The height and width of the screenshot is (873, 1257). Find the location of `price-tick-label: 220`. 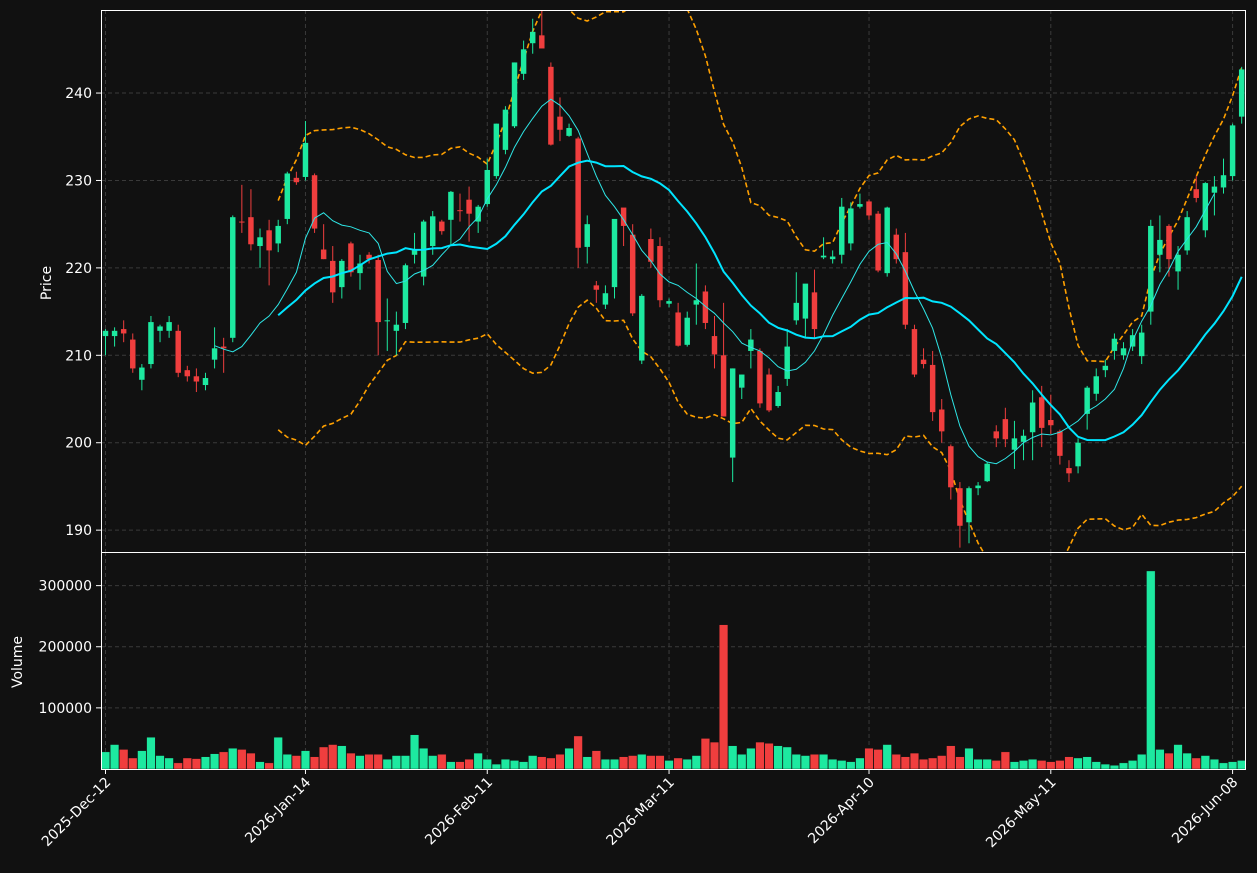

price-tick-label: 220 is located at coordinates (78, 269).